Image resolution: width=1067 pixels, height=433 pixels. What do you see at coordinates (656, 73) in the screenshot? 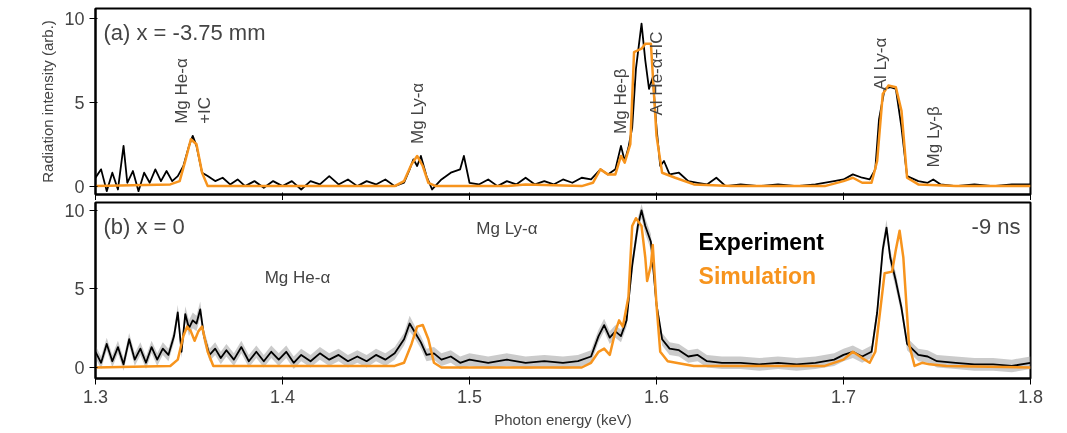
I see `annotation: Al He-α+IC` at bounding box center [656, 73].